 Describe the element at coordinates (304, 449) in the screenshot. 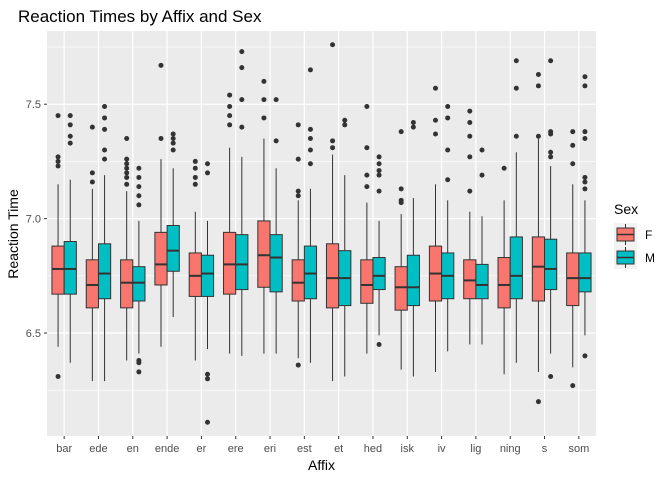

I see `x-tick-label: est` at that location.